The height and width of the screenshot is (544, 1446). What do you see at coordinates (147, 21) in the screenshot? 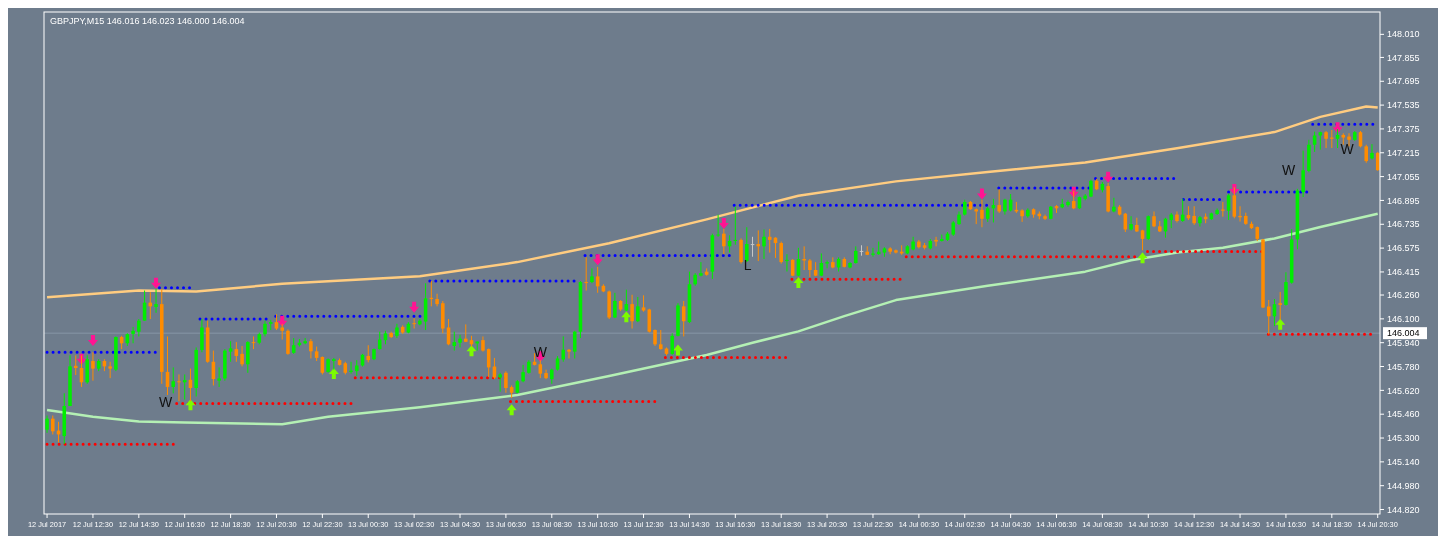
I see `text: GBPJPY,M15 146.016 146.023 146.000 146.004` at bounding box center [147, 21].